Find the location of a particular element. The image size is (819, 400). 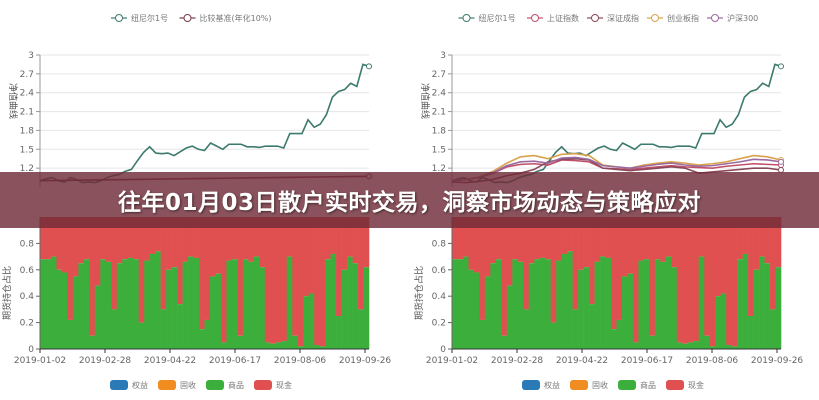

y-tick-label: 2.1 is located at coordinates (439, 113).